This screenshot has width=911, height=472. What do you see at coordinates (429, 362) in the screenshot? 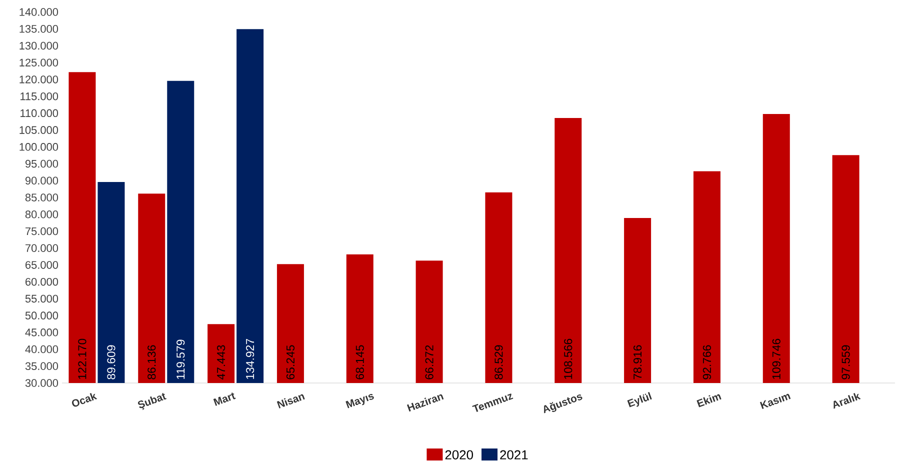
I see `data-label: 66.272` at bounding box center [429, 362].